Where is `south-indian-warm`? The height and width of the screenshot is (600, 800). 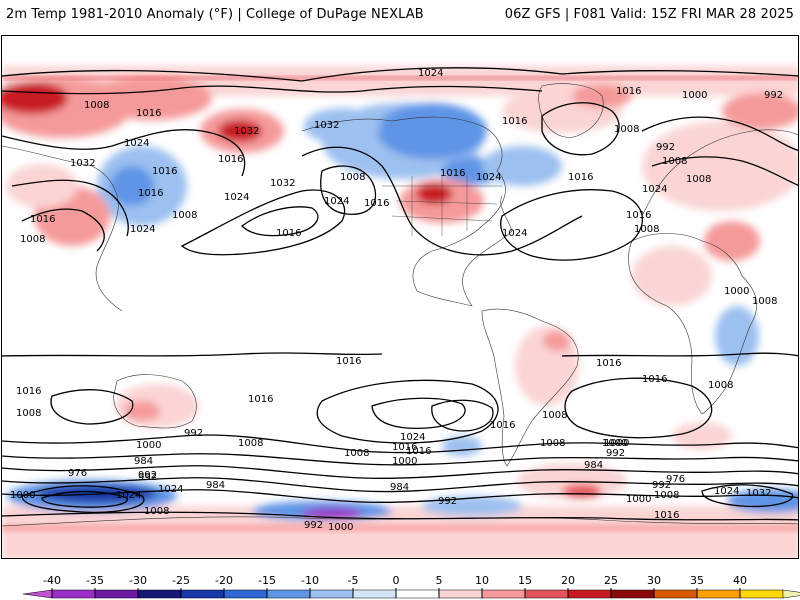
south-indian-warm is located at coordinates (702, 436).